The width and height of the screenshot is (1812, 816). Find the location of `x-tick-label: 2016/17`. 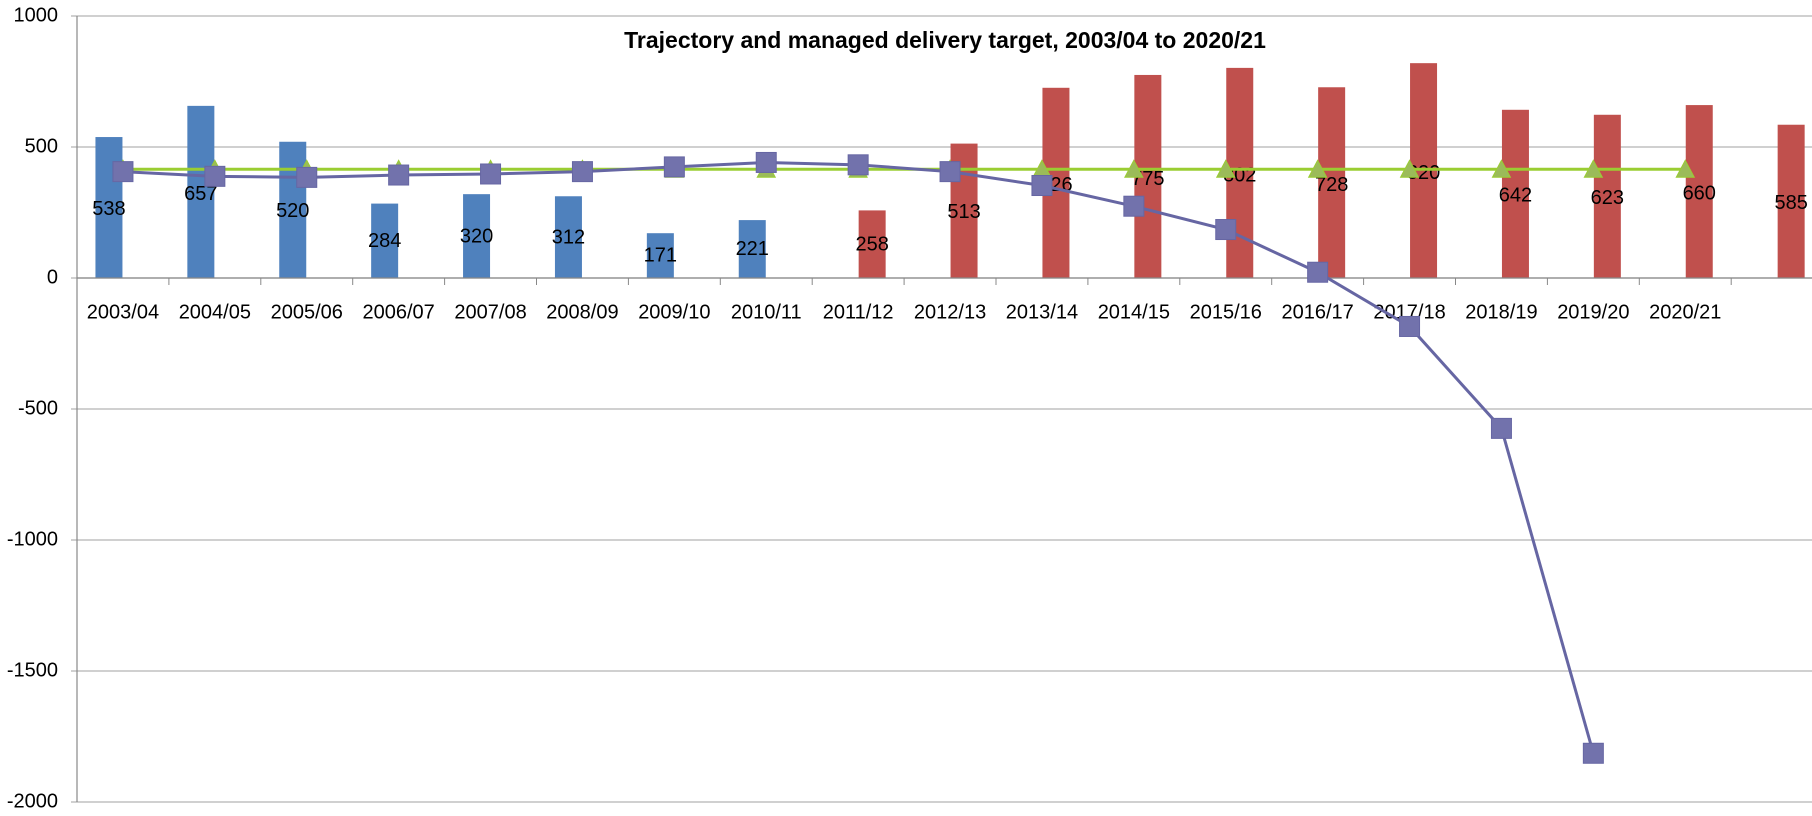

x-tick-label: 2016/17 is located at coordinates (1318, 312).